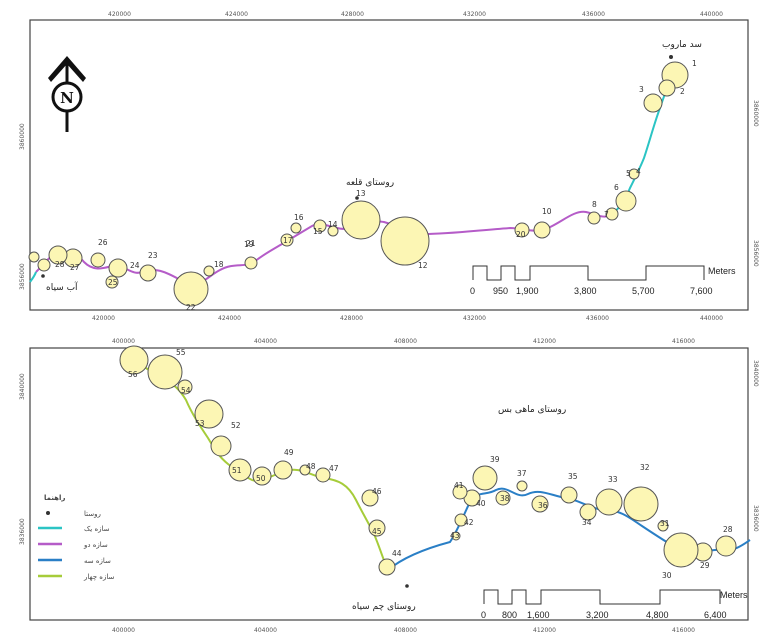 The width and height of the screenshot is (759, 637). I want to click on point-label: 50, so click(261, 478).